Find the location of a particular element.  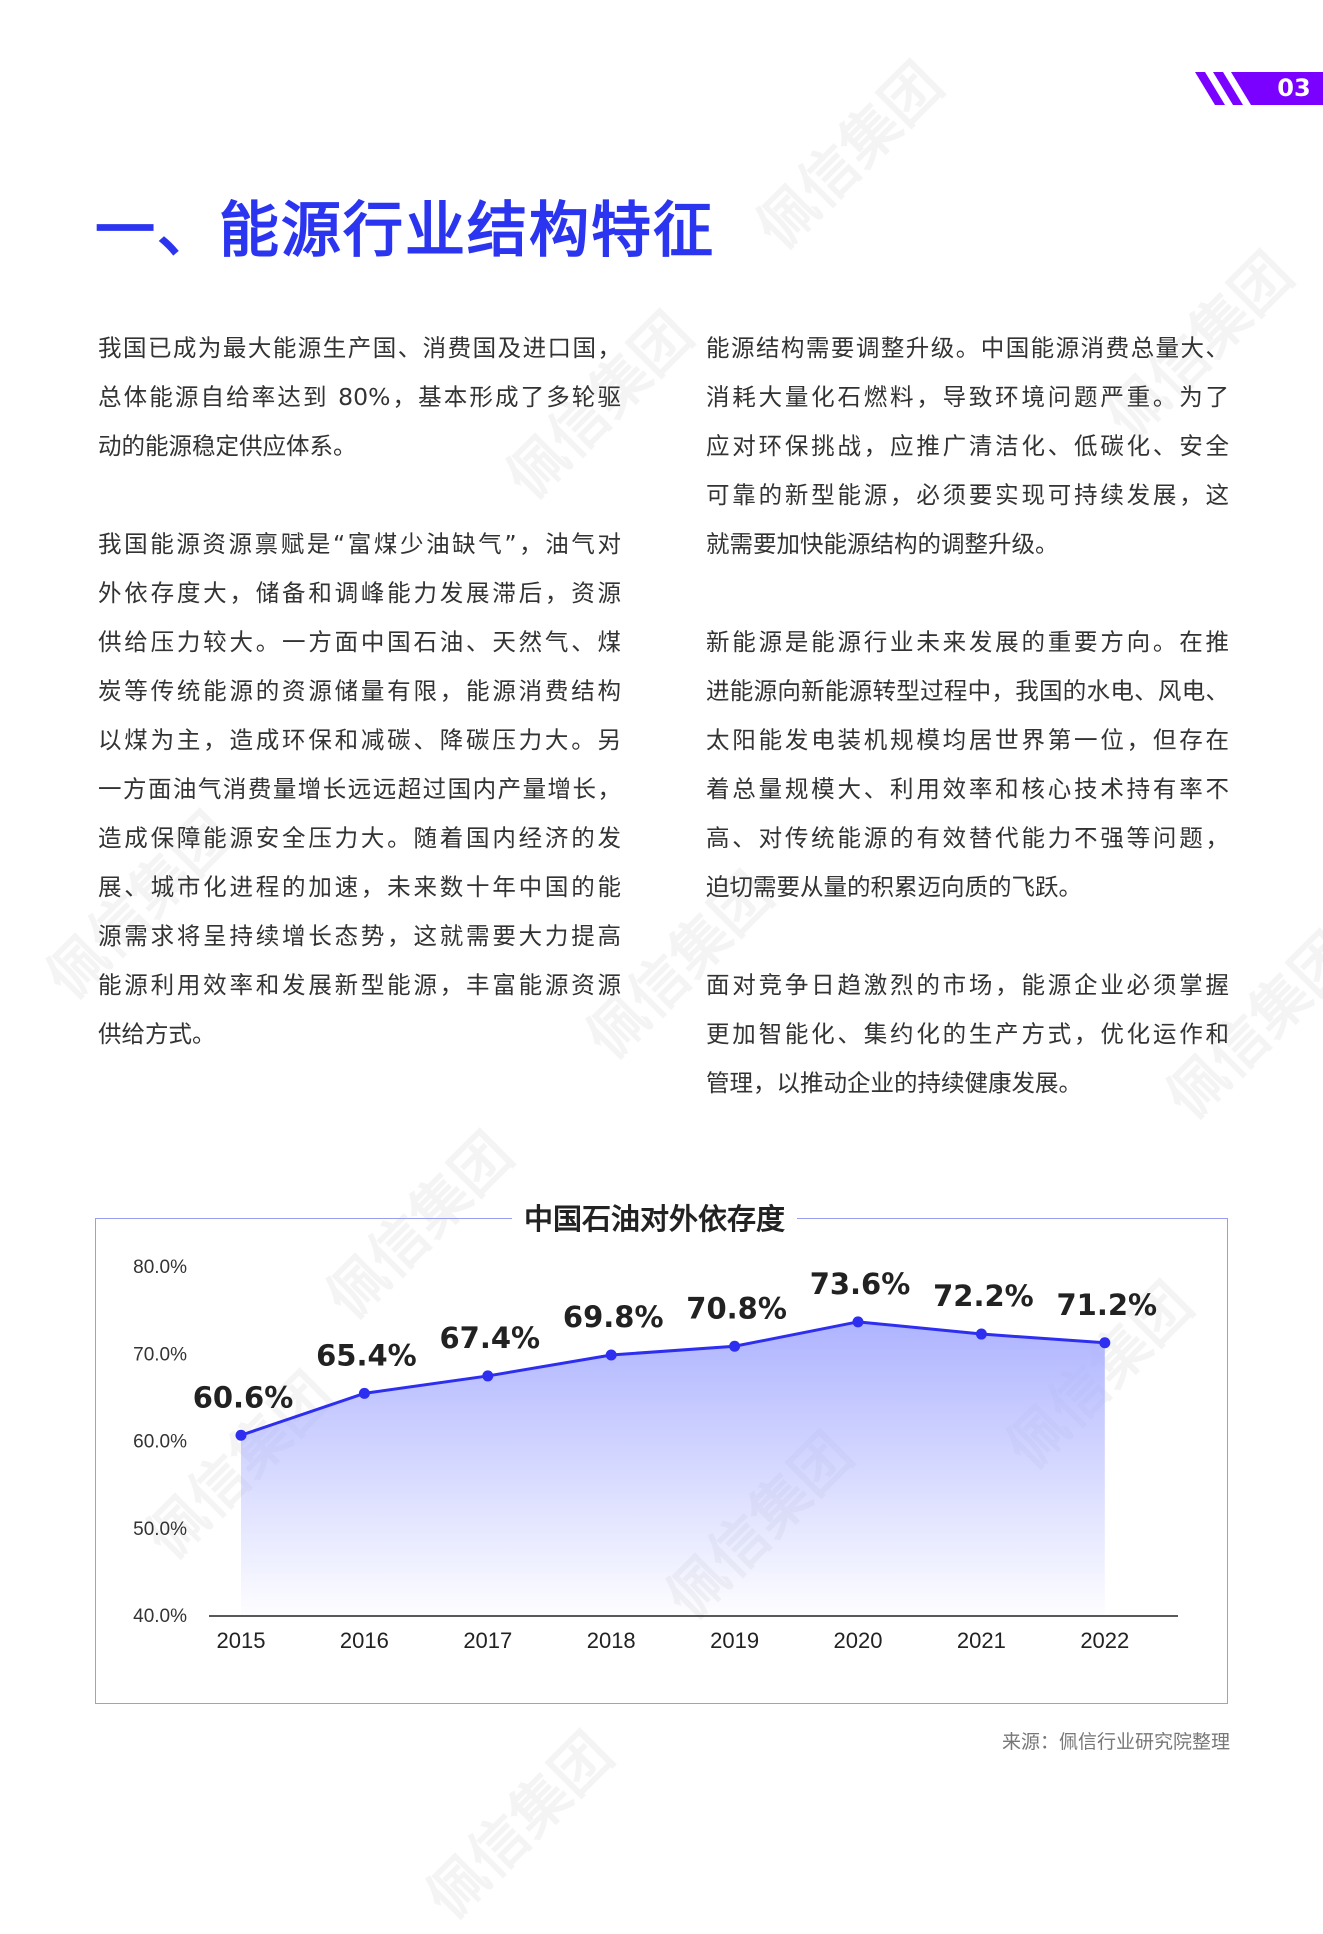

y-tick-label: 60.0% is located at coordinates (160, 1442).